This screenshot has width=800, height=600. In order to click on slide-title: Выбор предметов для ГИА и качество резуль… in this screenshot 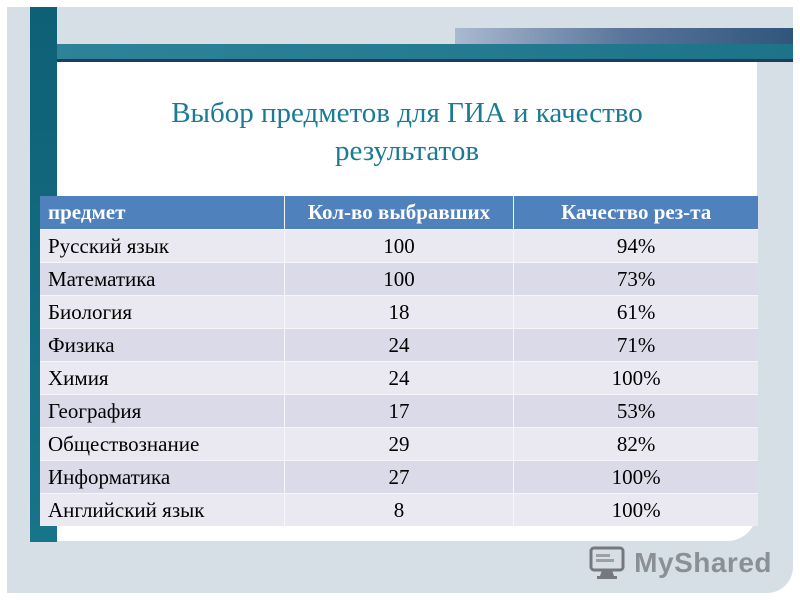, I will do `click(407, 132)`.